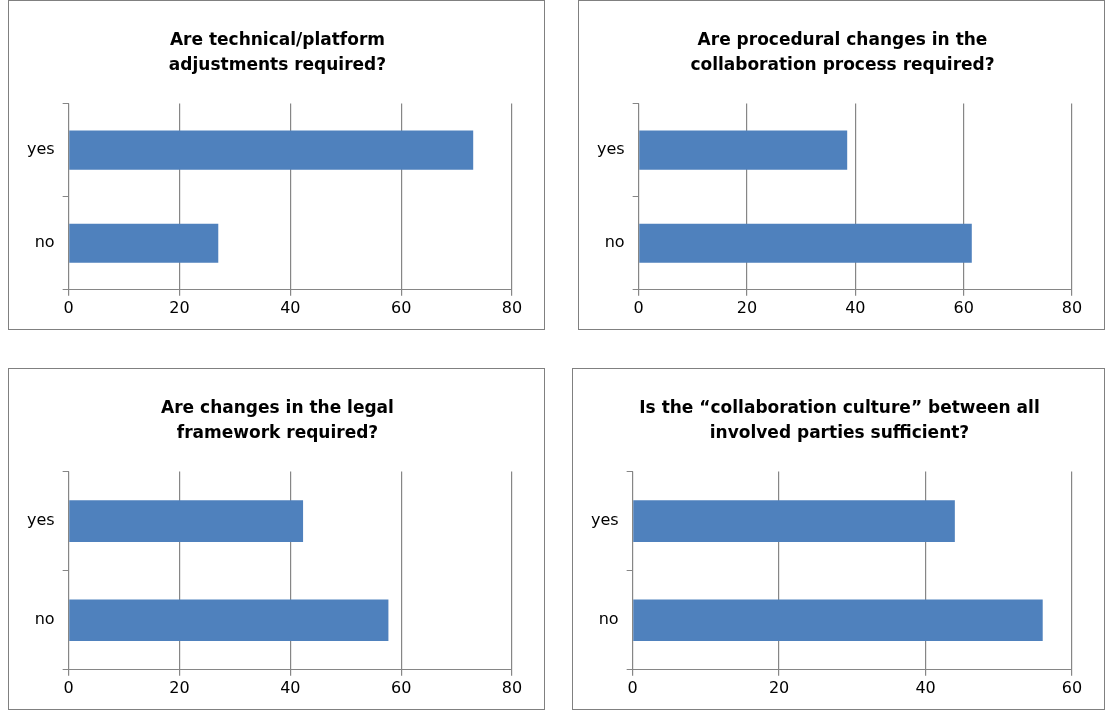  I want to click on chart-title: Is the “collaboration culture” between all involved parties sufficient?, so click(839, 420).